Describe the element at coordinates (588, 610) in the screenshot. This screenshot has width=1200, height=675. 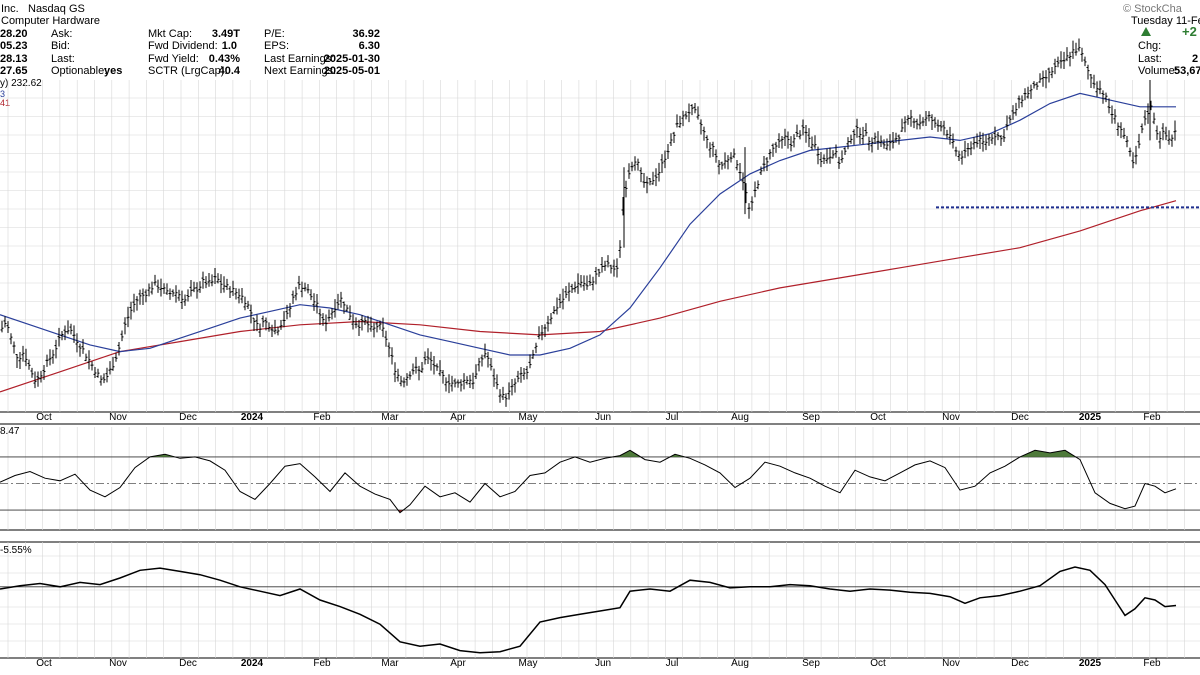
I see `rs-line` at that location.